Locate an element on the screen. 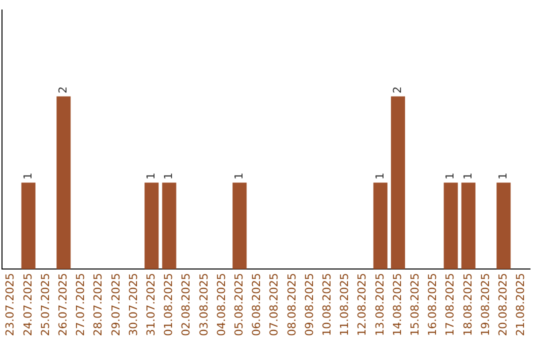 This screenshot has height=340, width=540. x-tick-label: 30.07.2025 is located at coordinates (133, 304).